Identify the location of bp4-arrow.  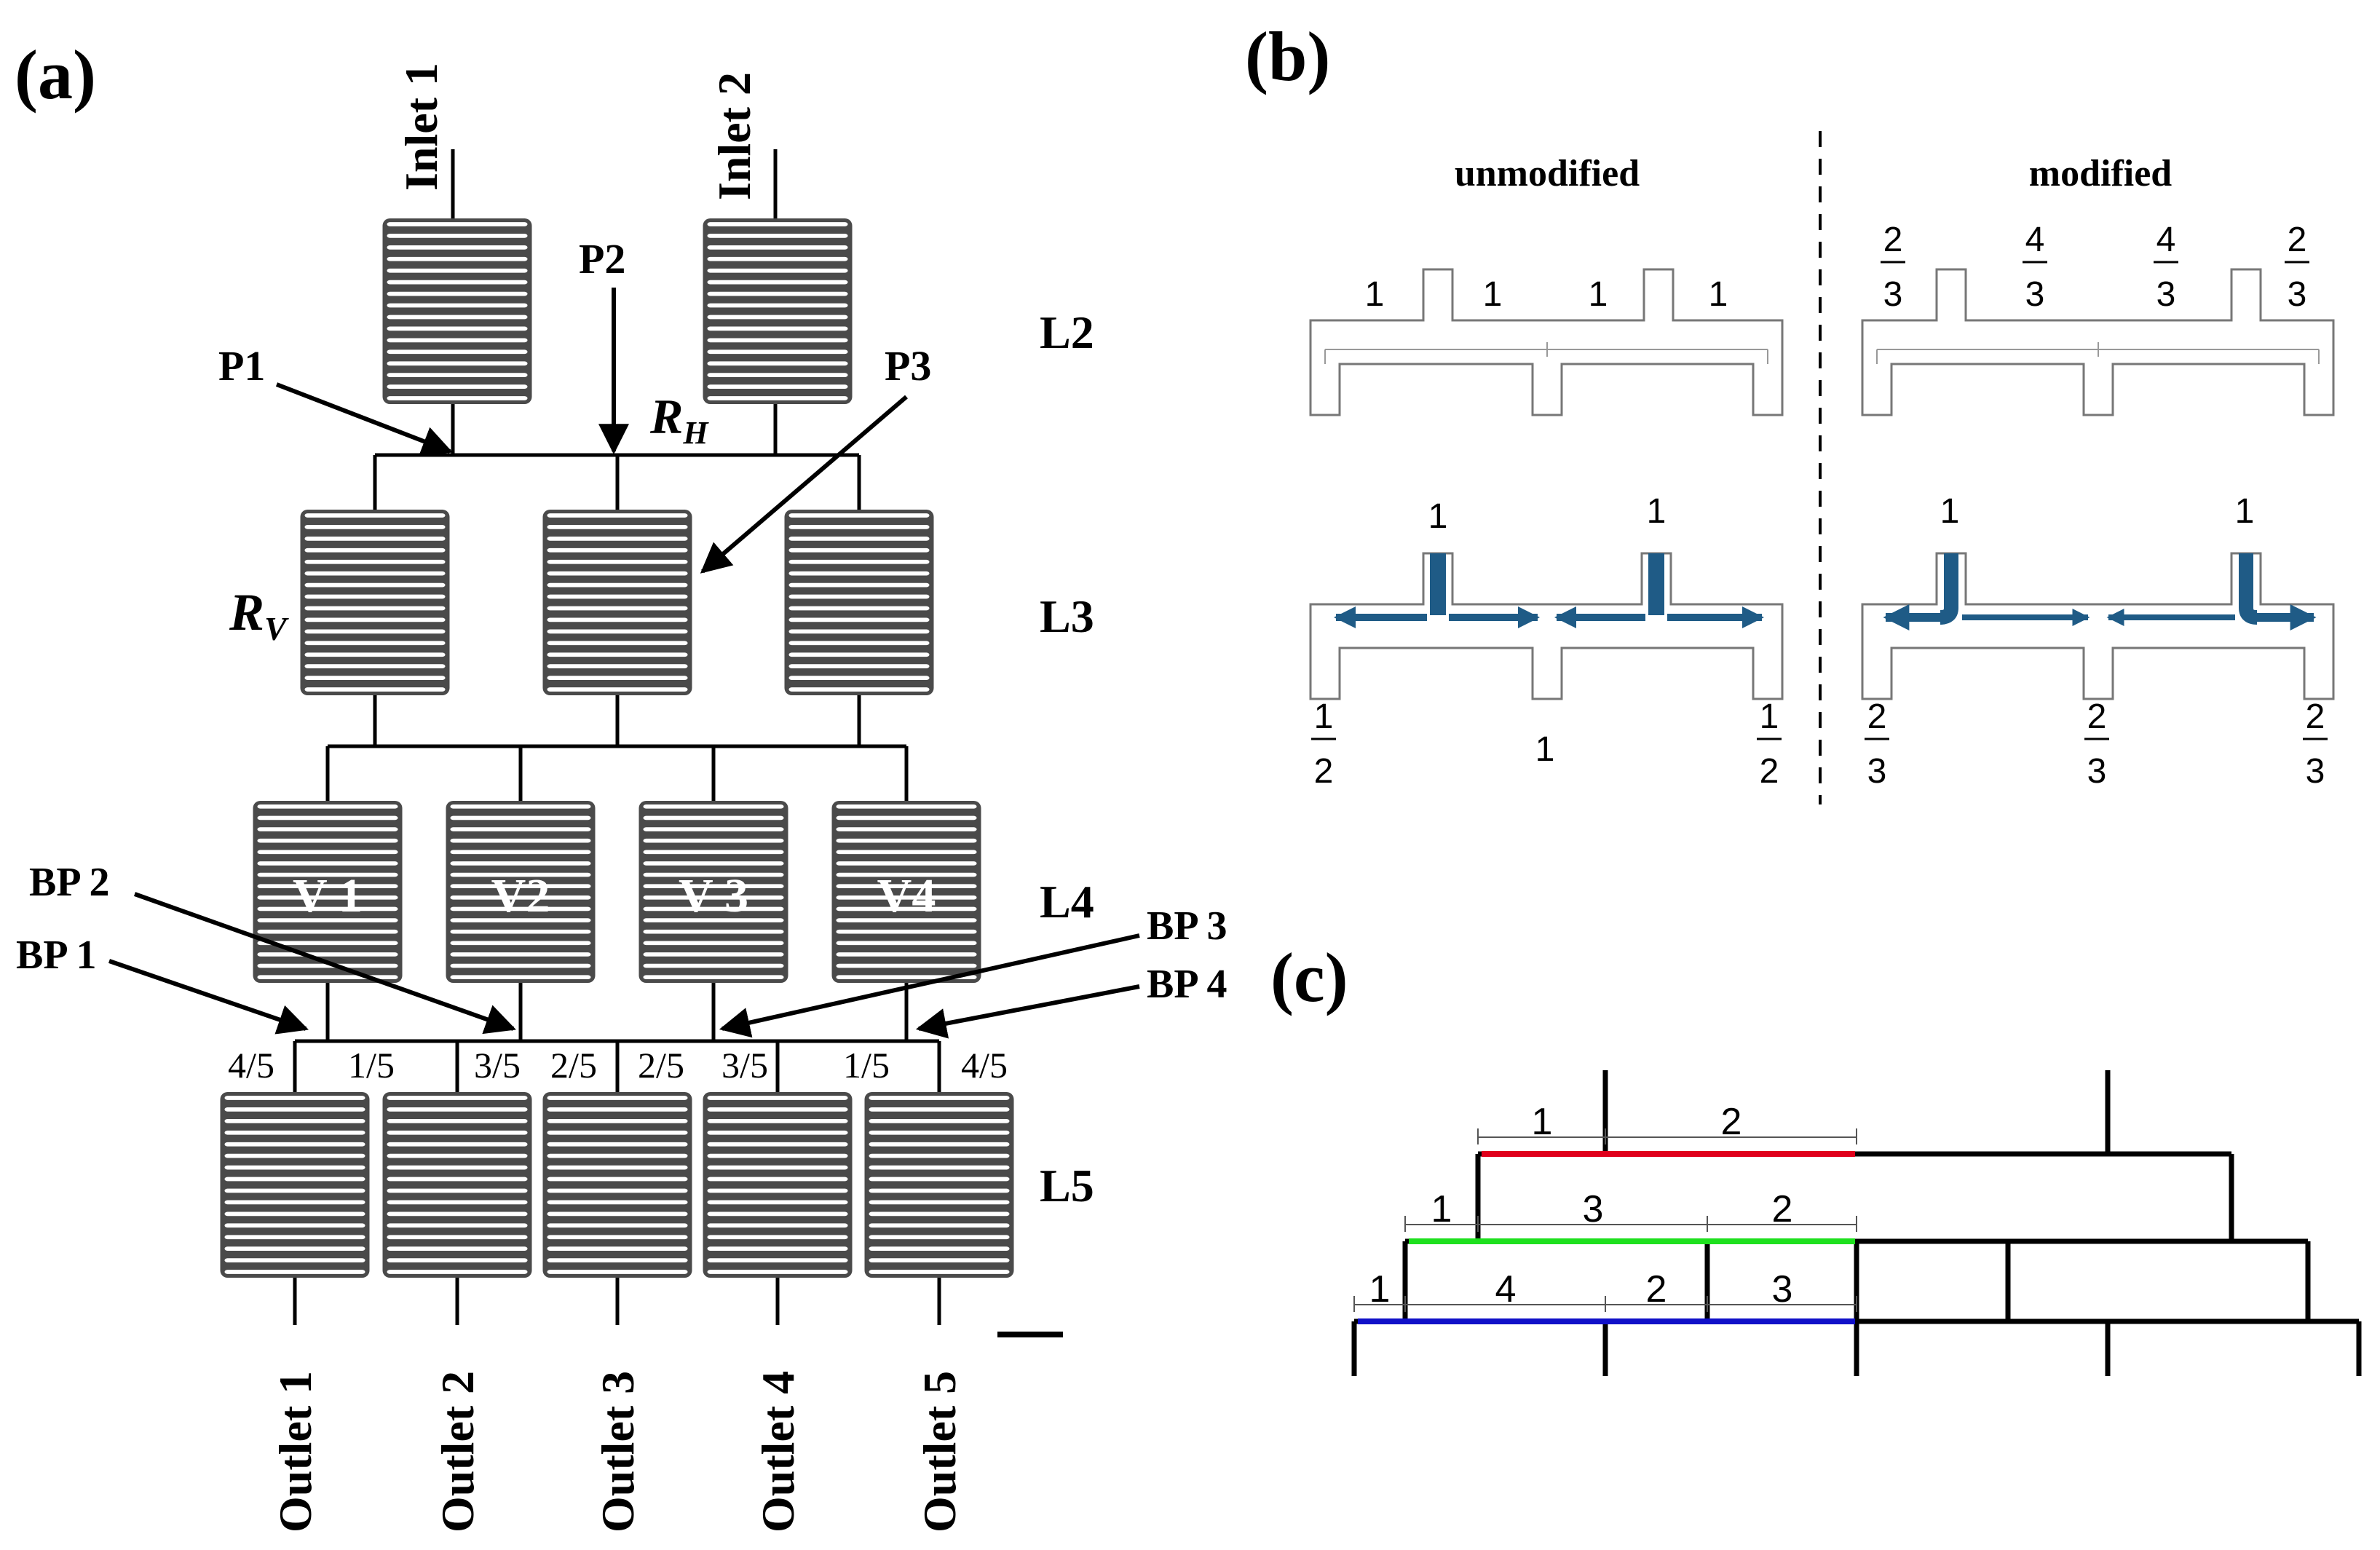
(1027, 1011).